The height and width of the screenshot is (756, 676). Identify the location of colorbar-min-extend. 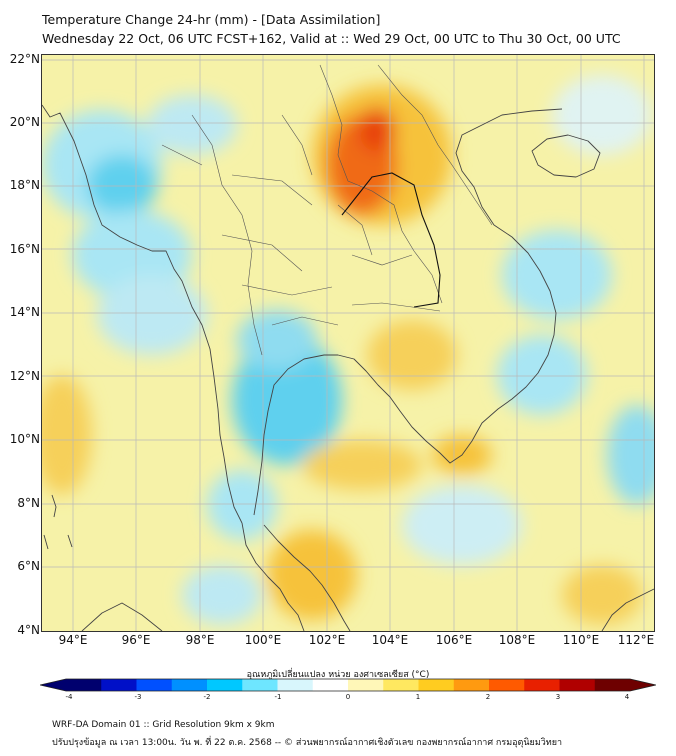
(53, 685).